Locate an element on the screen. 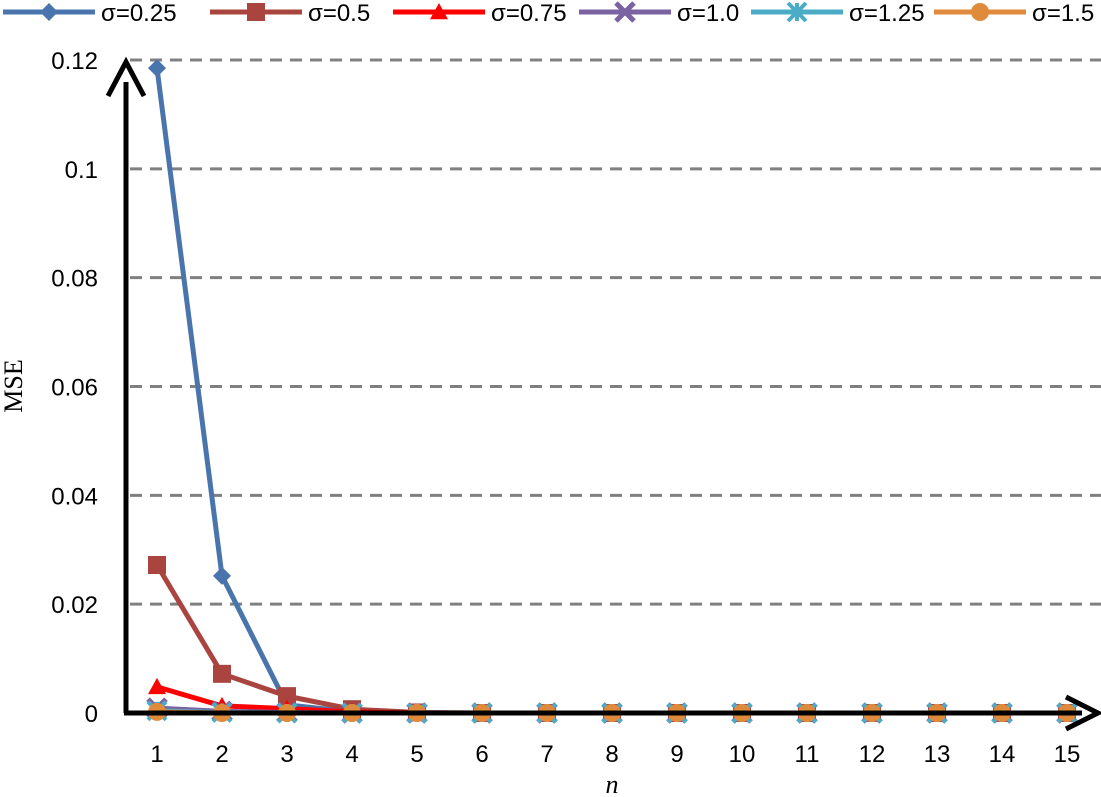 This screenshot has width=1101, height=797. legend-item: σ=0.75 is located at coordinates (480, 13).